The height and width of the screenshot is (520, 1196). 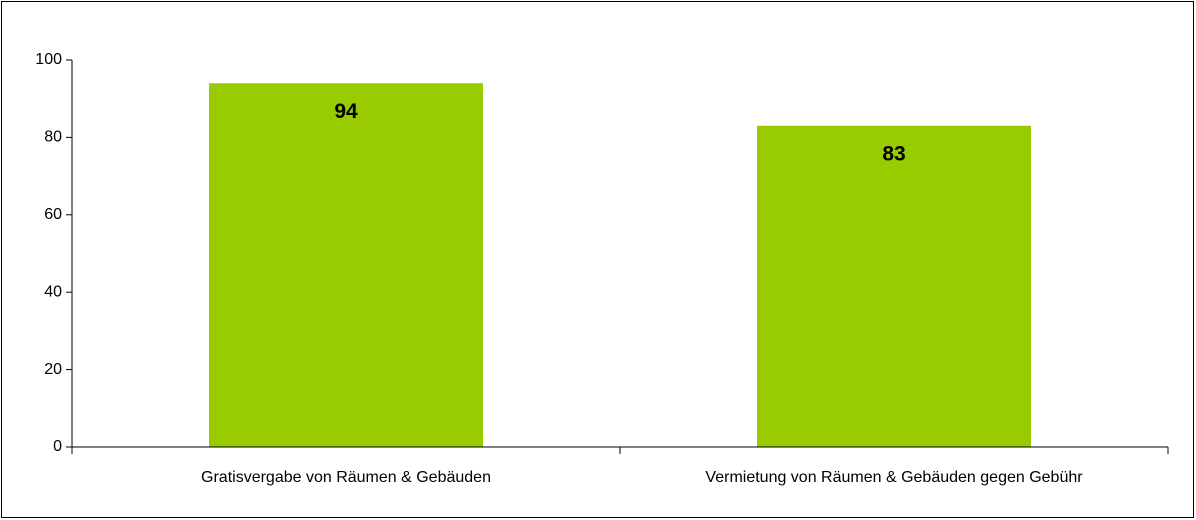 I want to click on y-tick-label: 80, so click(x=53, y=137).